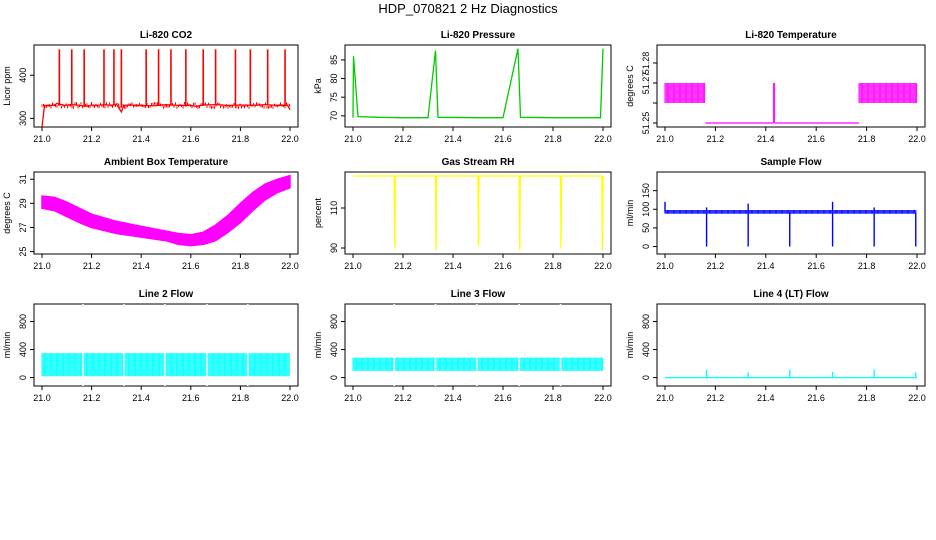 This screenshot has height=540, width=936. Describe the element at coordinates (23, 118) in the screenshot. I see `y-tick-label: 300` at that location.